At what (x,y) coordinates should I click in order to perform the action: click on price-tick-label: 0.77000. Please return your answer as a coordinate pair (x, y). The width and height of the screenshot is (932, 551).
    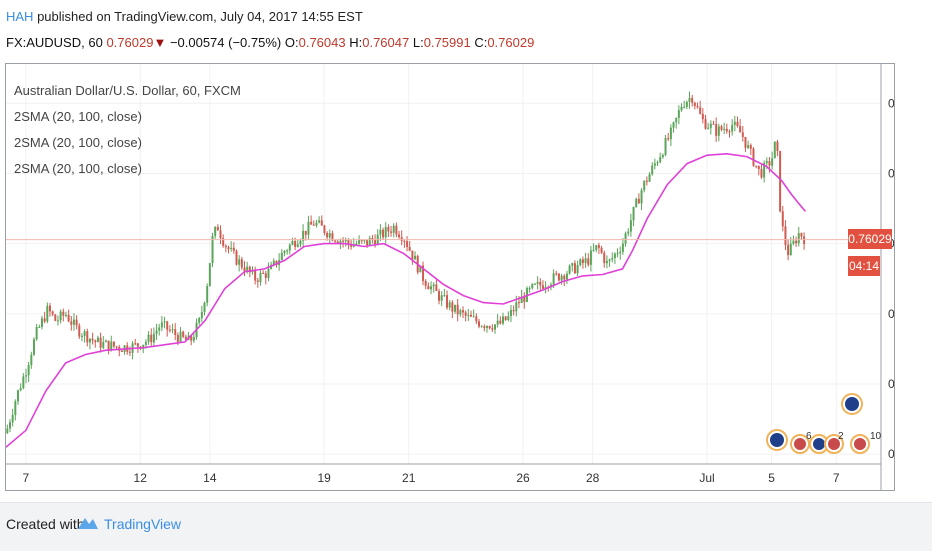
    Looking at the image, I should click on (891, 103).